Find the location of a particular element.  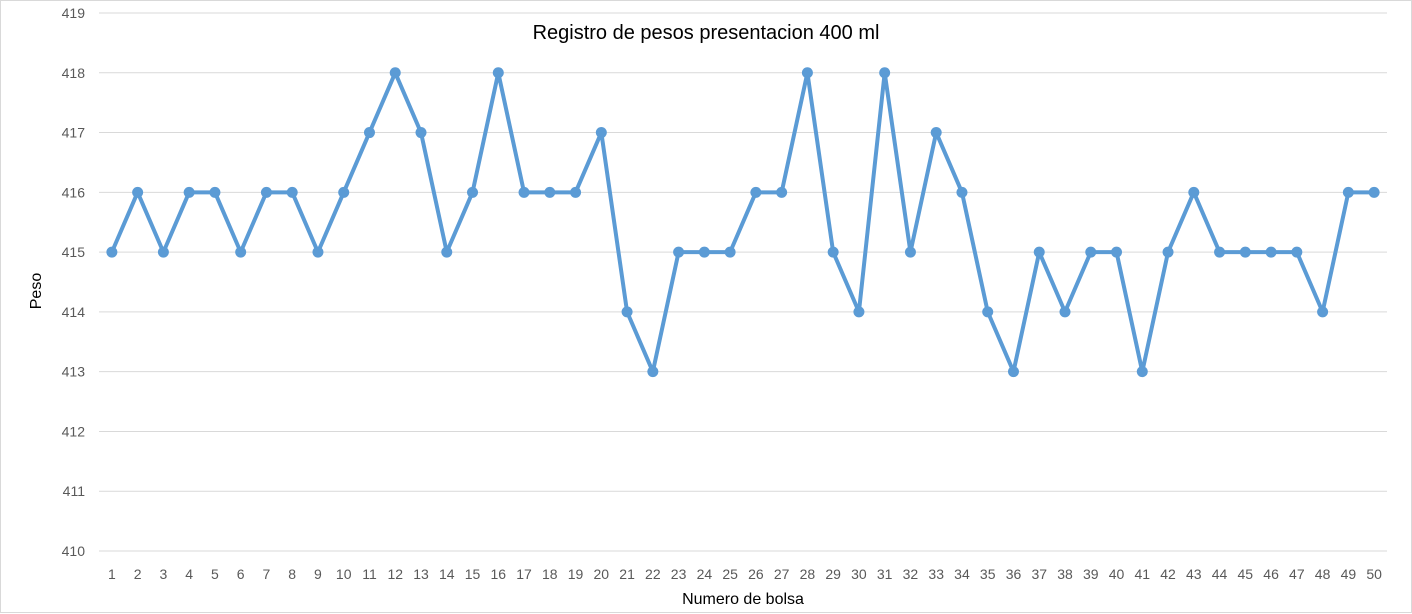

x-tick-label: 4 is located at coordinates (189, 574).